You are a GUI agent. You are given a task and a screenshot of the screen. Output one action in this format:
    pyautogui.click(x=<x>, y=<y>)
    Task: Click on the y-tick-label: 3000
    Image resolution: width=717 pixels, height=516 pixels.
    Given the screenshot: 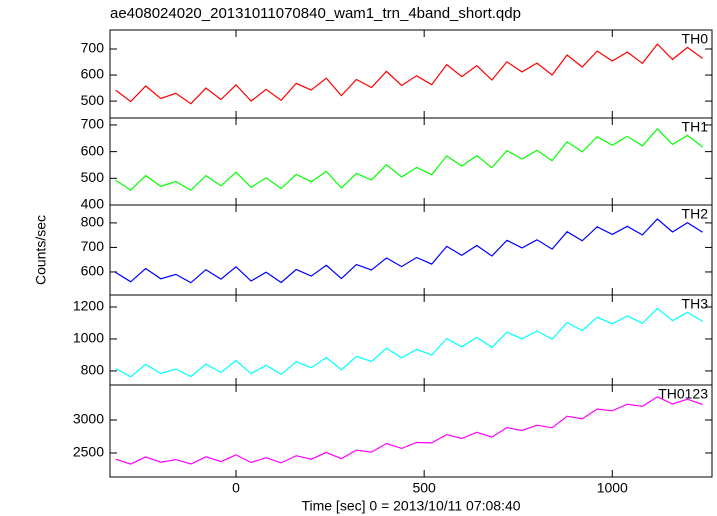 What is the action you would take?
    pyautogui.click(x=88, y=419)
    